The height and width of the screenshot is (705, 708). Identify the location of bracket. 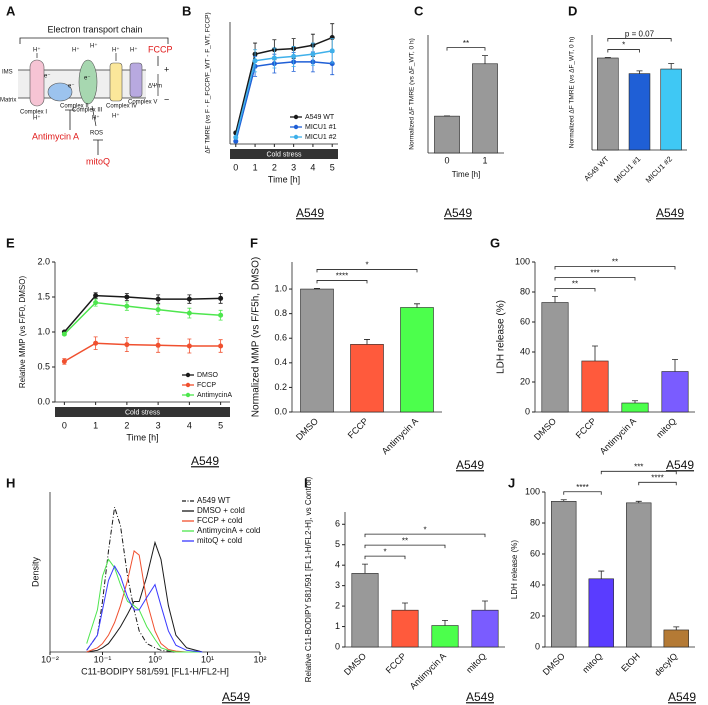
(94, 40).